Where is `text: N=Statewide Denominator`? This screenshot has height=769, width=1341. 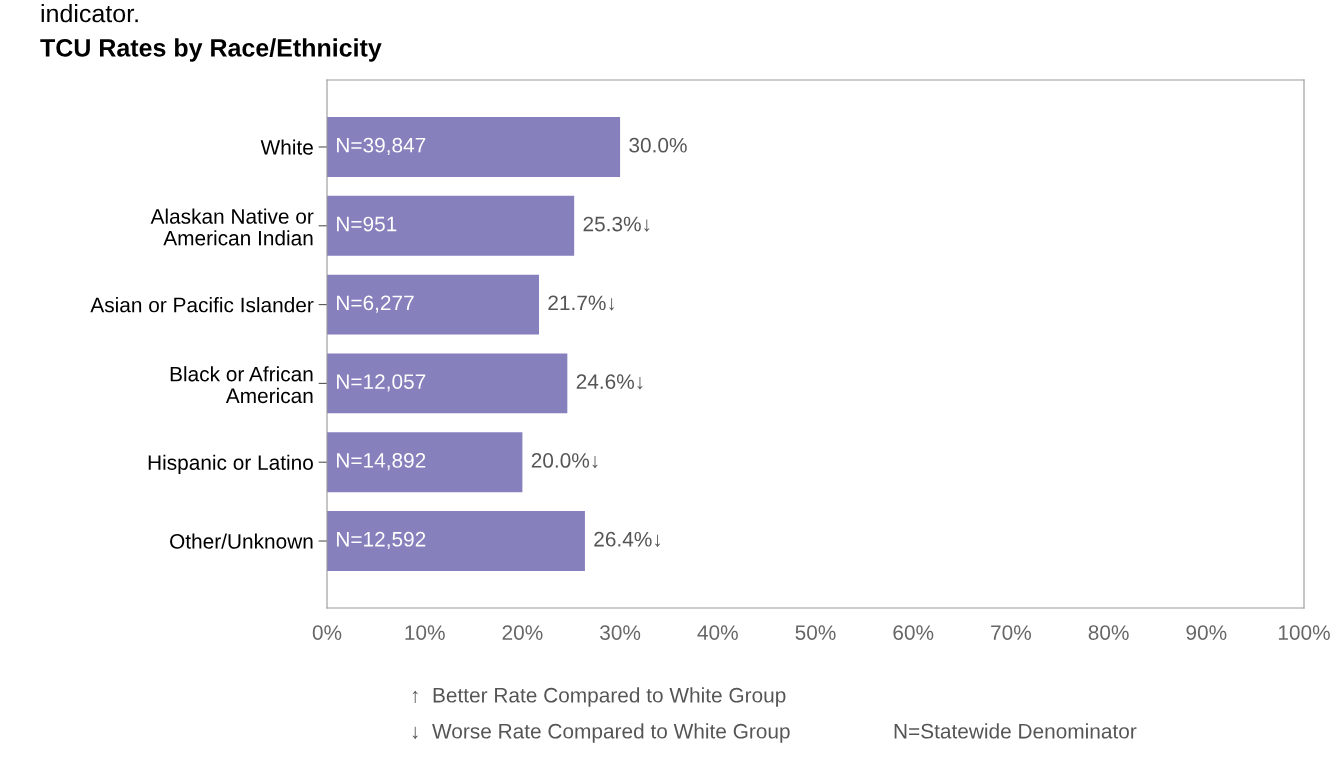
text: N=Statewide Denominator is located at coordinates (1015, 731).